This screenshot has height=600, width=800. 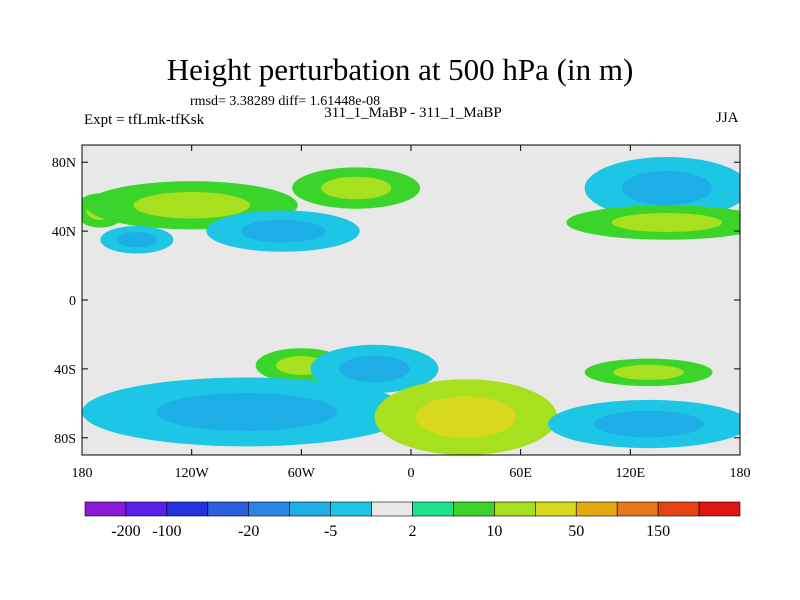 I want to click on region-core-north-atlantic-low, so click(x=283, y=231).